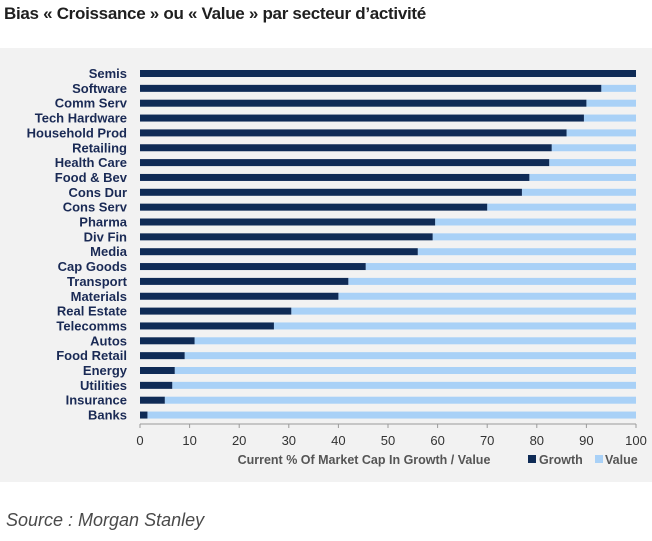  I want to click on category-label-15: Materials, so click(99, 296).